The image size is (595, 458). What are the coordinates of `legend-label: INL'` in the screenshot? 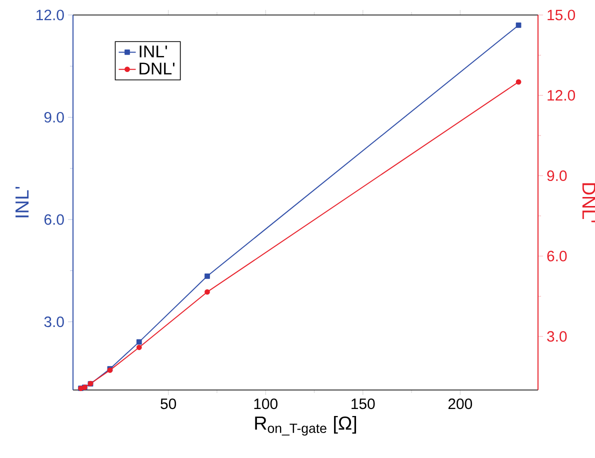 It's located at (153, 52).